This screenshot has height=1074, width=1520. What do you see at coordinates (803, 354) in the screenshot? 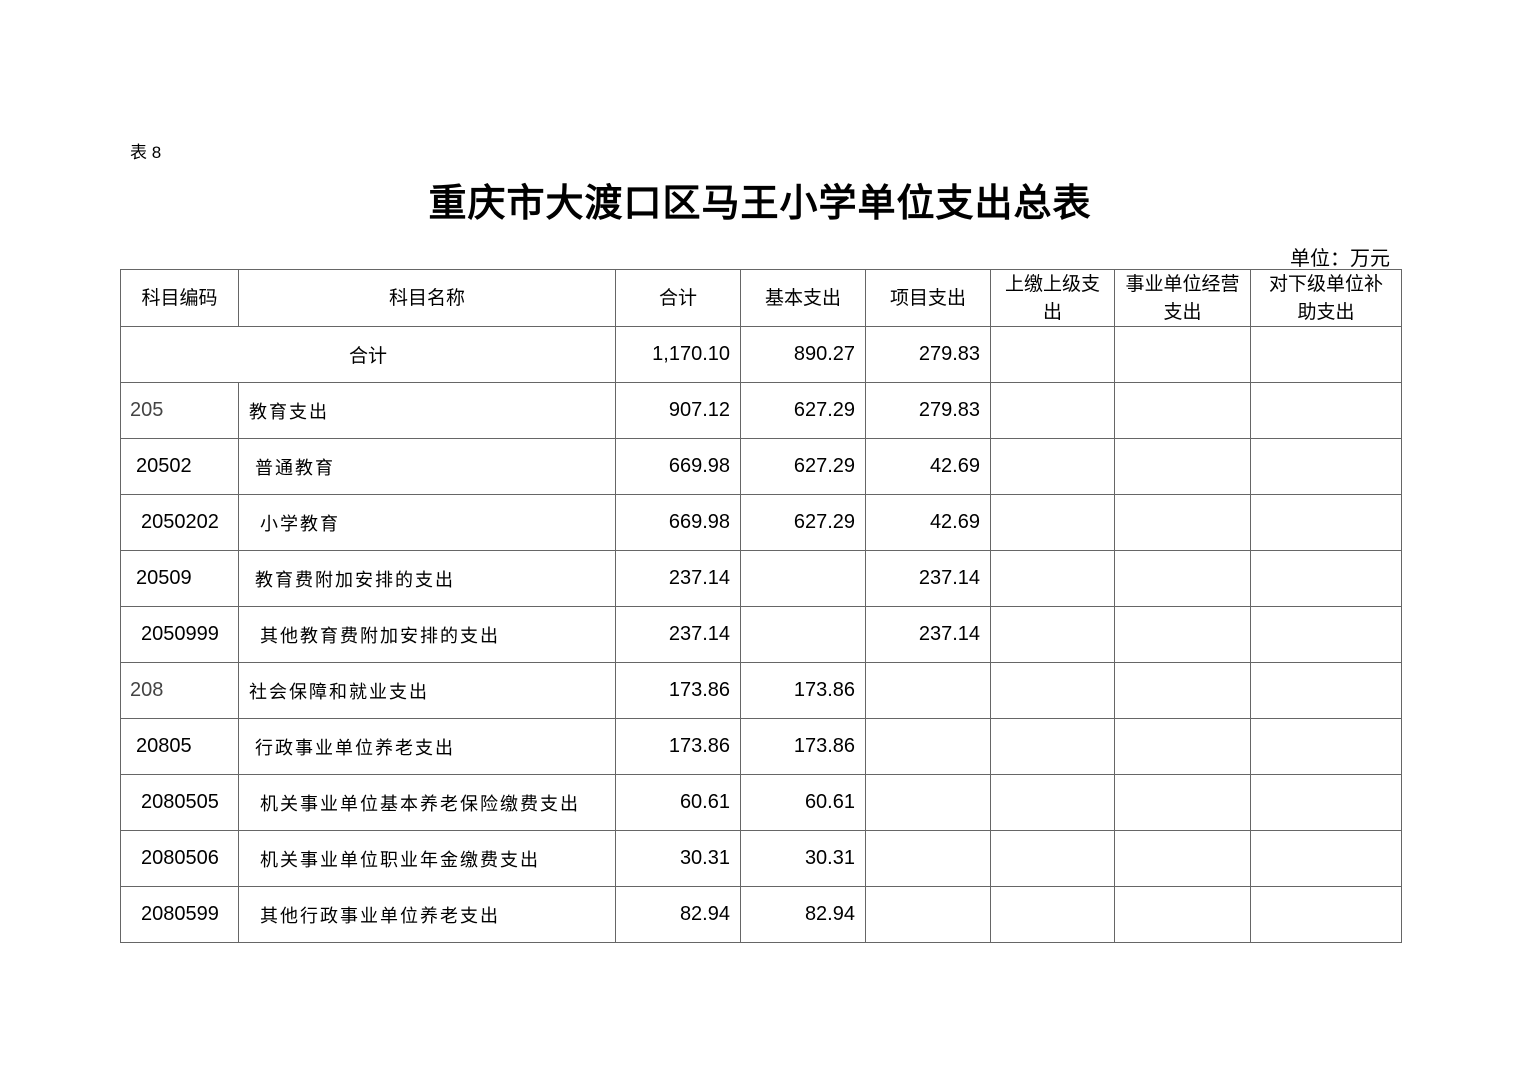
I see `total-basic: 890.27` at bounding box center [803, 354].